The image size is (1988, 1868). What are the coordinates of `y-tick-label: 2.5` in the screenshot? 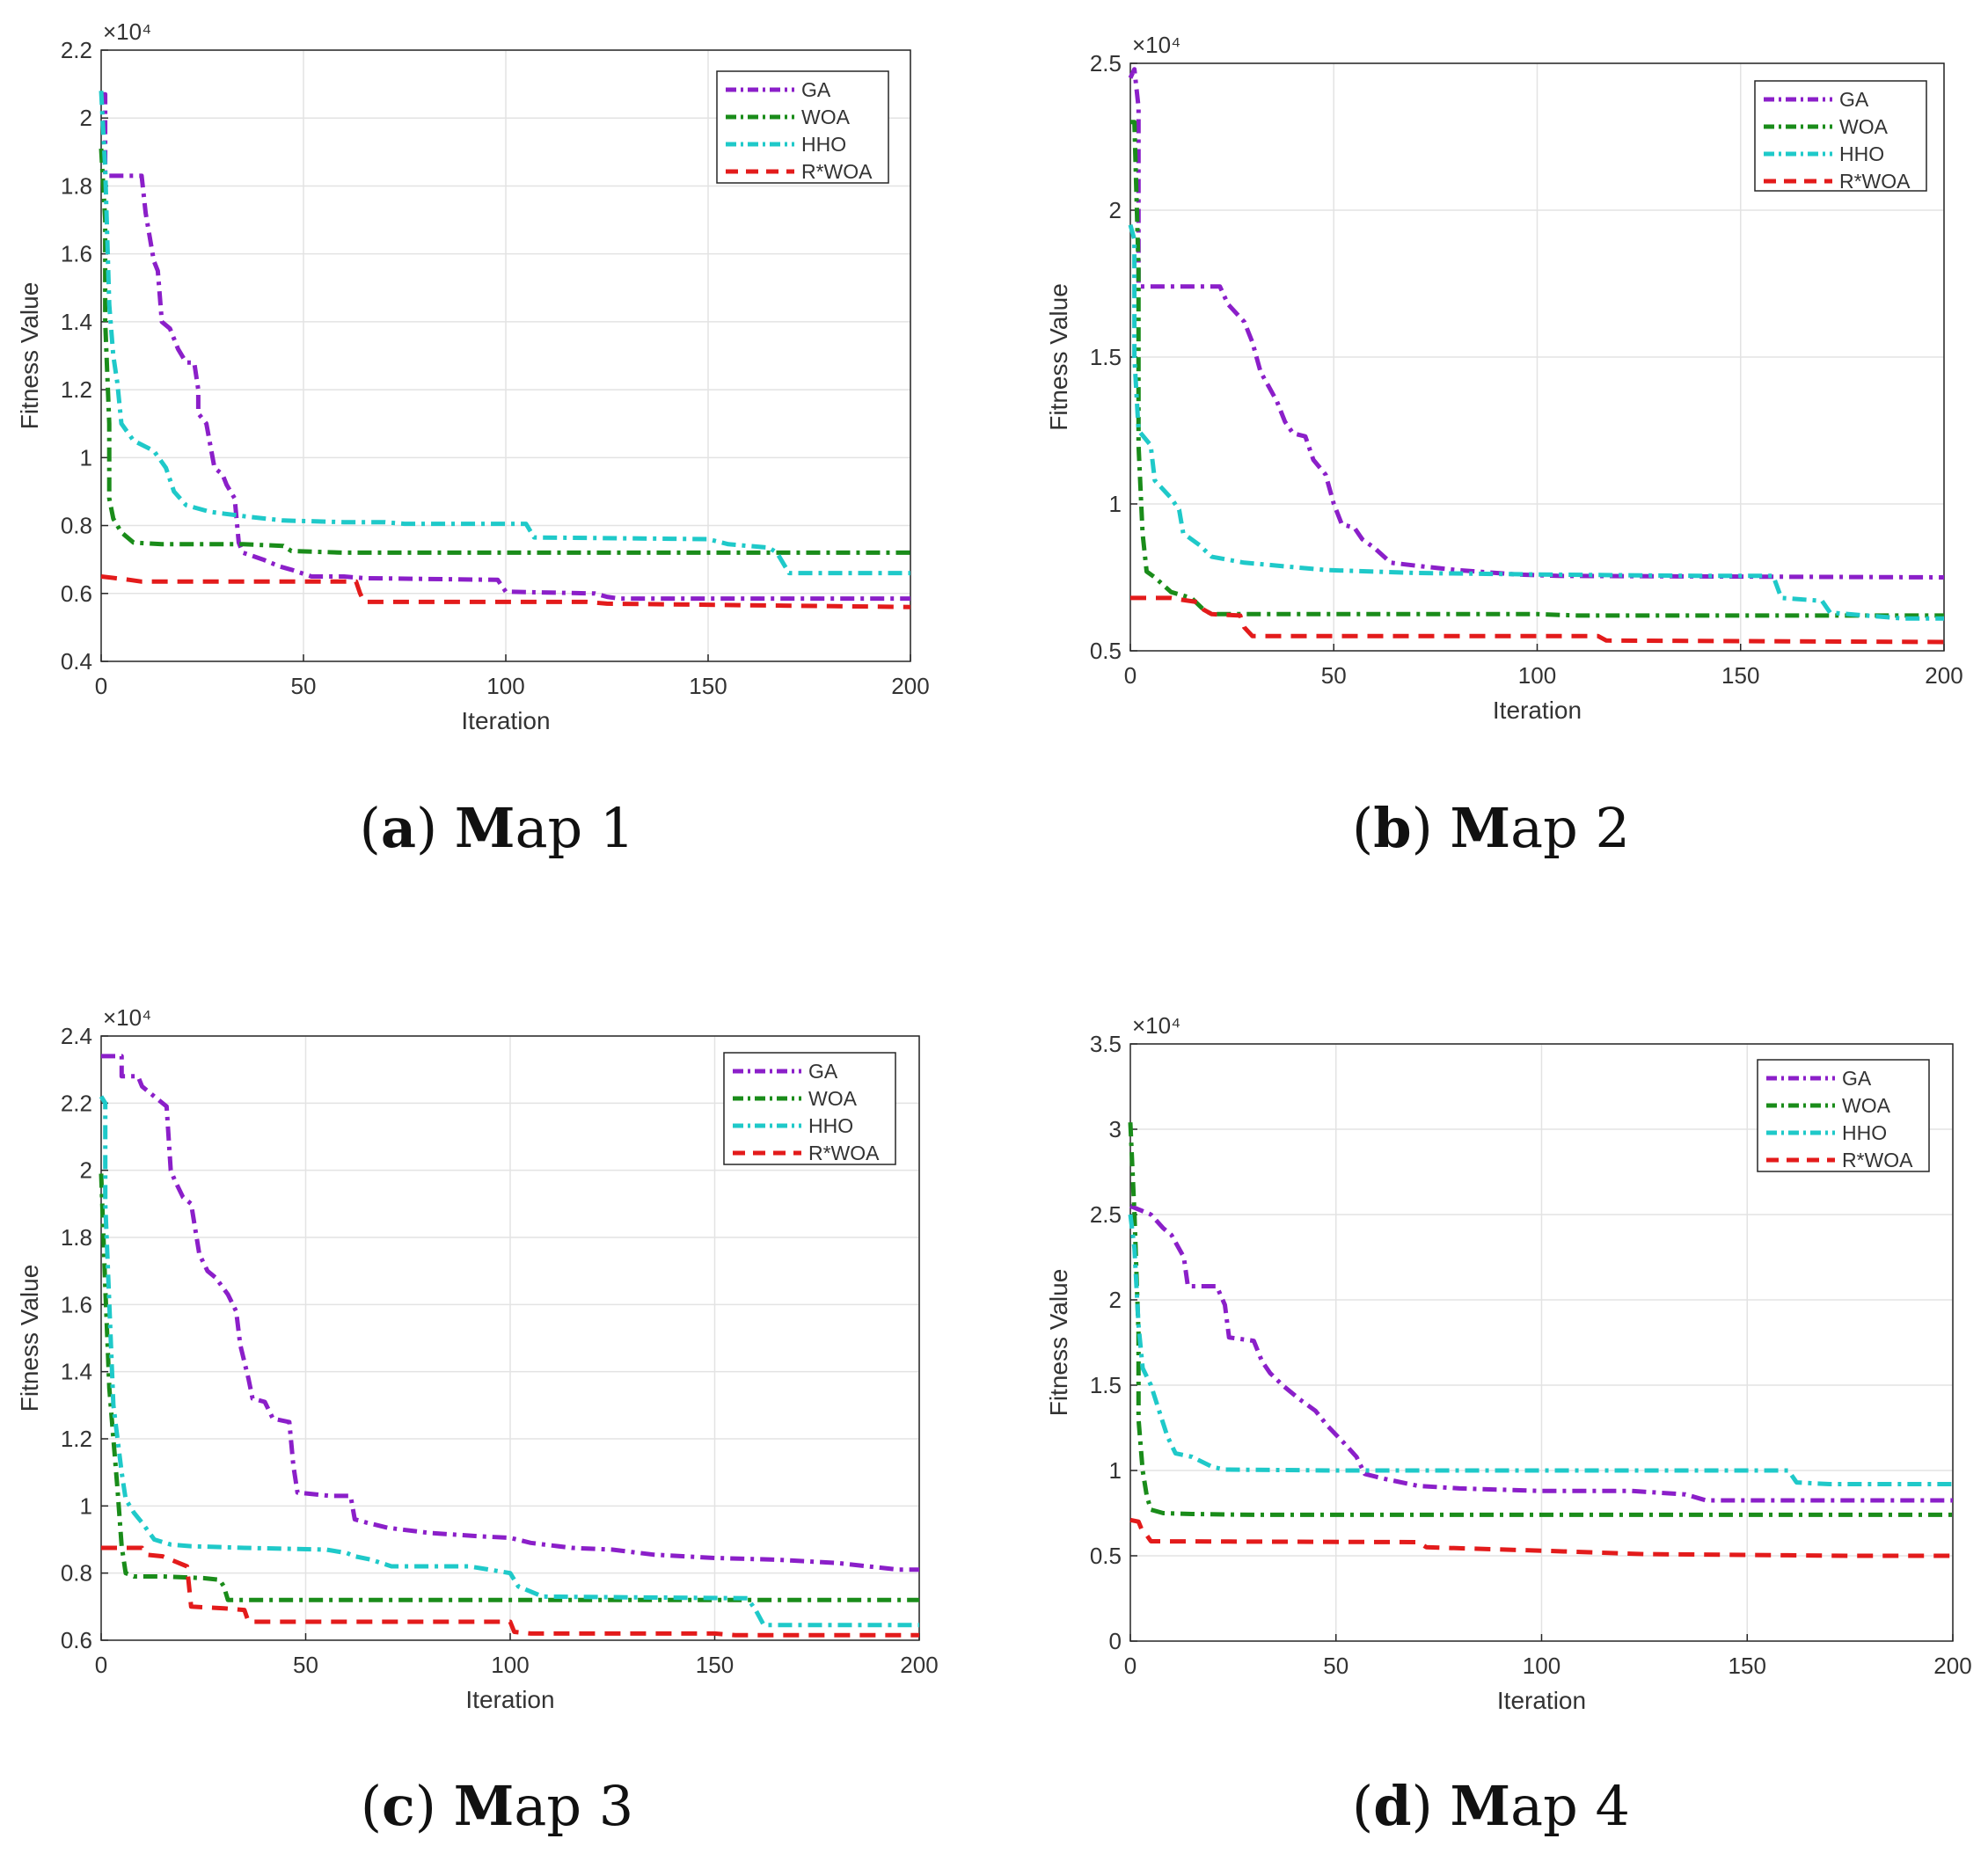 It's located at (1106, 1214).